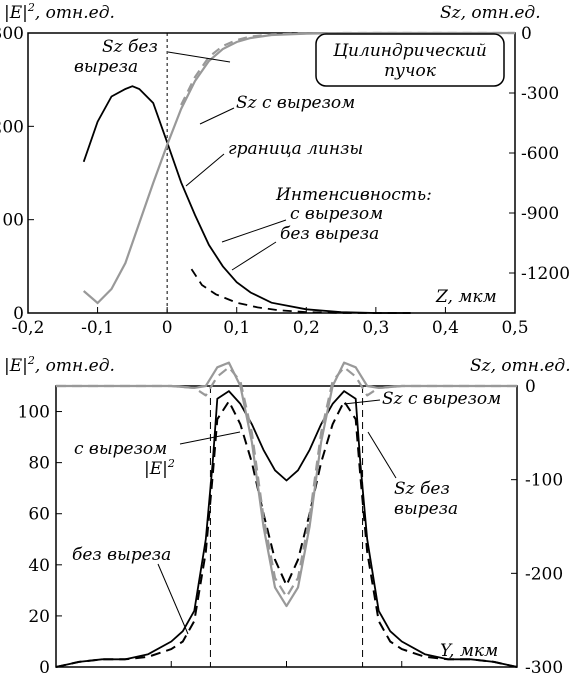 The height and width of the screenshot is (676, 586). Describe the element at coordinates (44, 667) in the screenshot. I see `bottom-y-tick-label-left: 0` at that location.